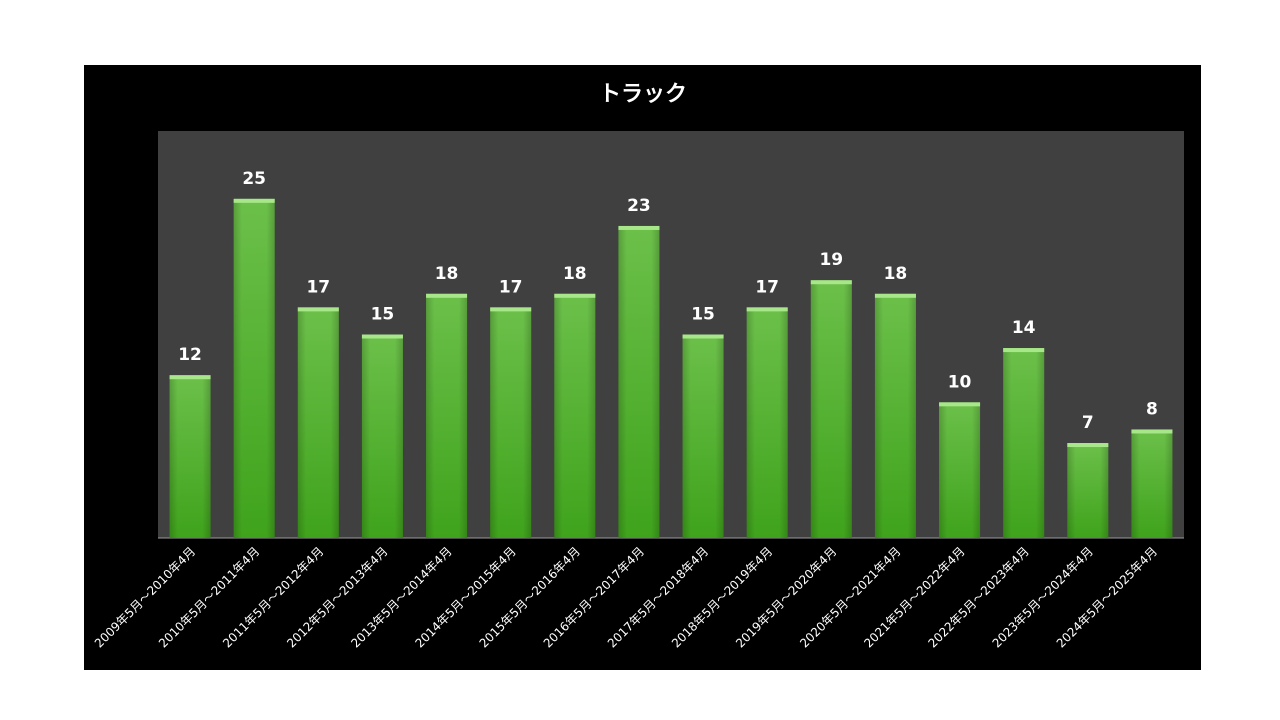  What do you see at coordinates (1152, 409) in the screenshot?
I see `data-label: 8` at bounding box center [1152, 409].